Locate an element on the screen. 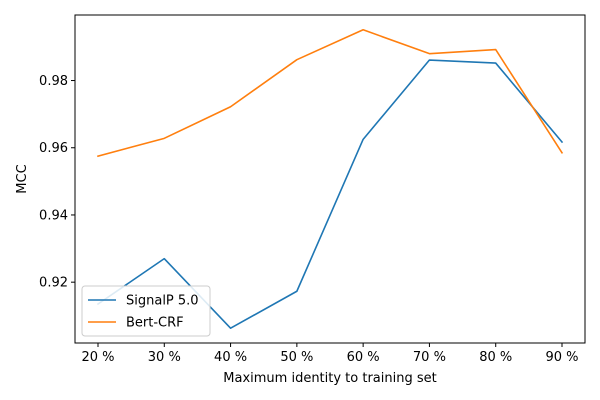 This screenshot has height=400, width=600. legend: SignalP 5.0 Bert-CRF is located at coordinates (146, 311).